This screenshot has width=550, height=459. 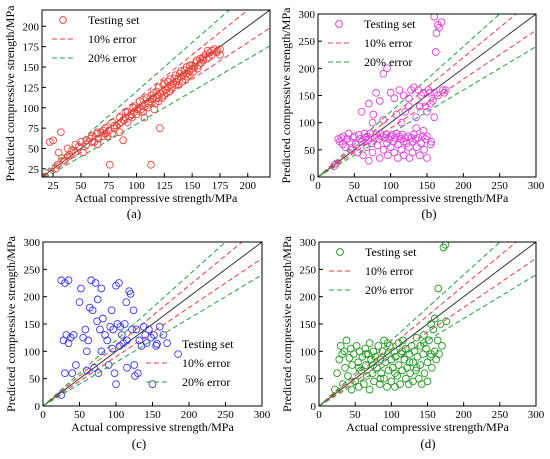 What do you see at coordinates (112, 58) in the screenshot?
I see `legend-label: 20% error` at bounding box center [112, 58].